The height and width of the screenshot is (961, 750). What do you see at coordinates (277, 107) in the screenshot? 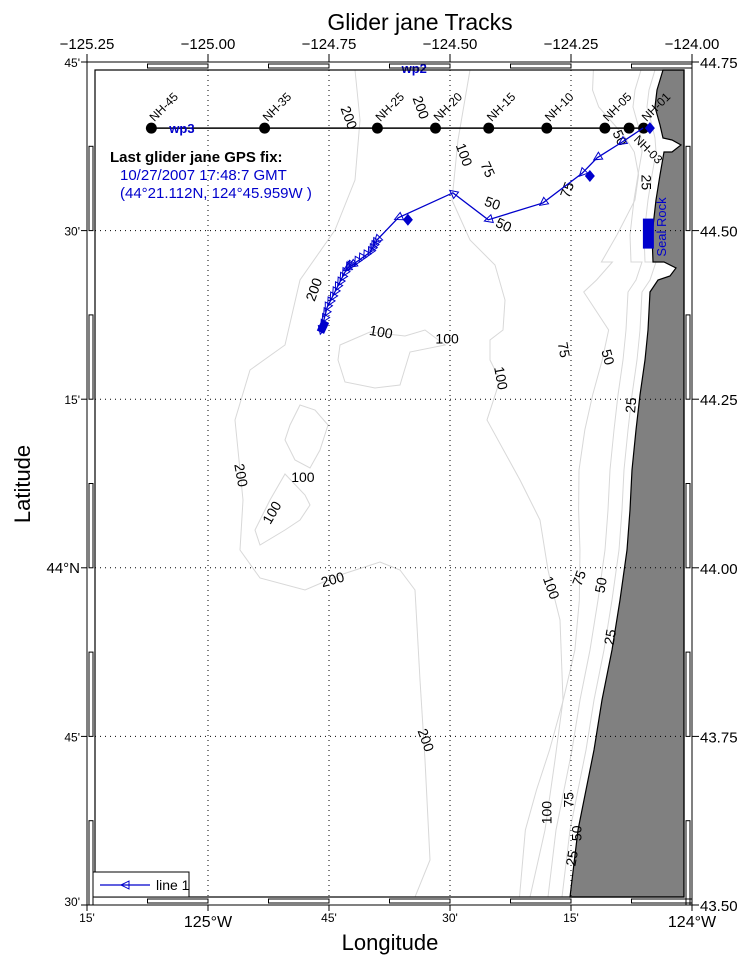
I see `station-label: NH-35` at bounding box center [277, 107].